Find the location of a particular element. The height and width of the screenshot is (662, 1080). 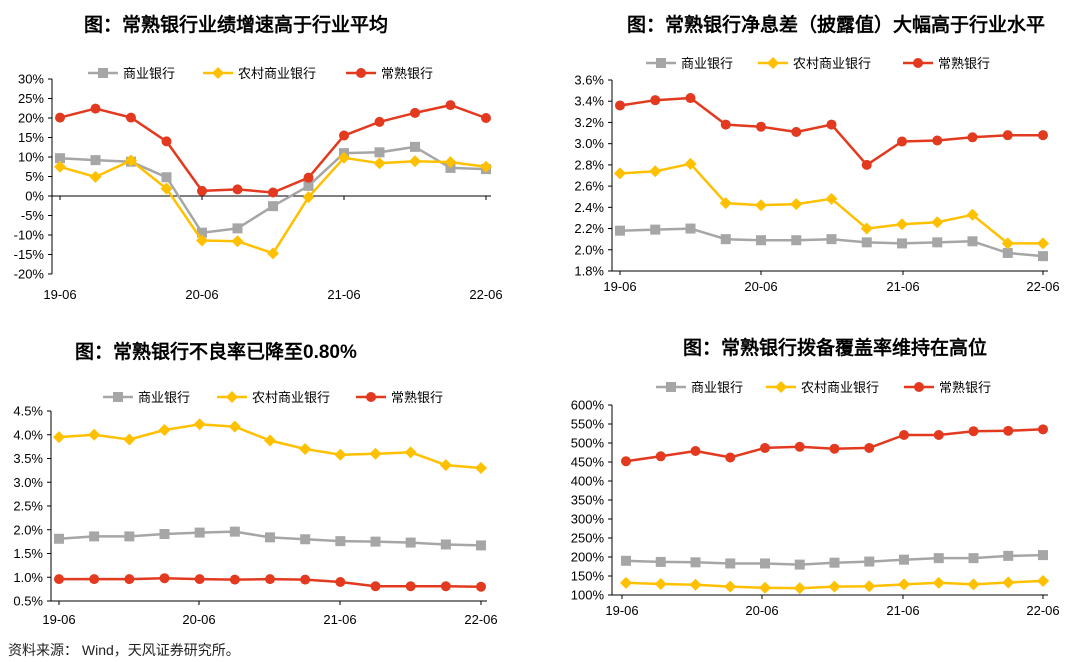

y-tick-label: 2.0% is located at coordinates (28, 529).